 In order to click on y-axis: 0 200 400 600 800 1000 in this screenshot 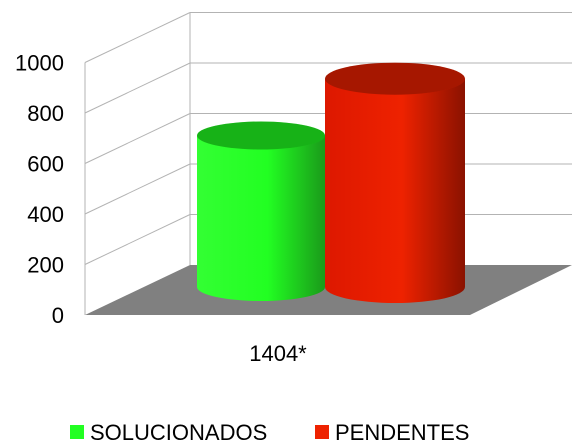, I will do `click(39, 190)`.